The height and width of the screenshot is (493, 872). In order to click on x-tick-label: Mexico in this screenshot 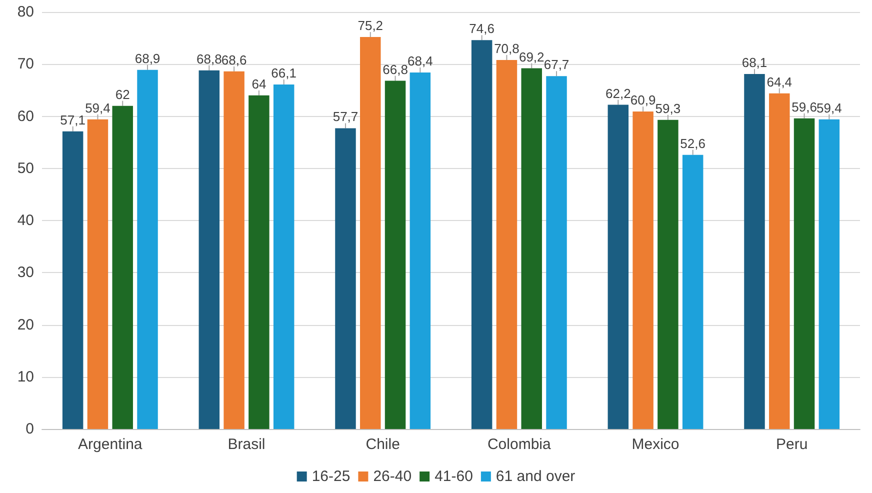, I will do `click(656, 444)`.